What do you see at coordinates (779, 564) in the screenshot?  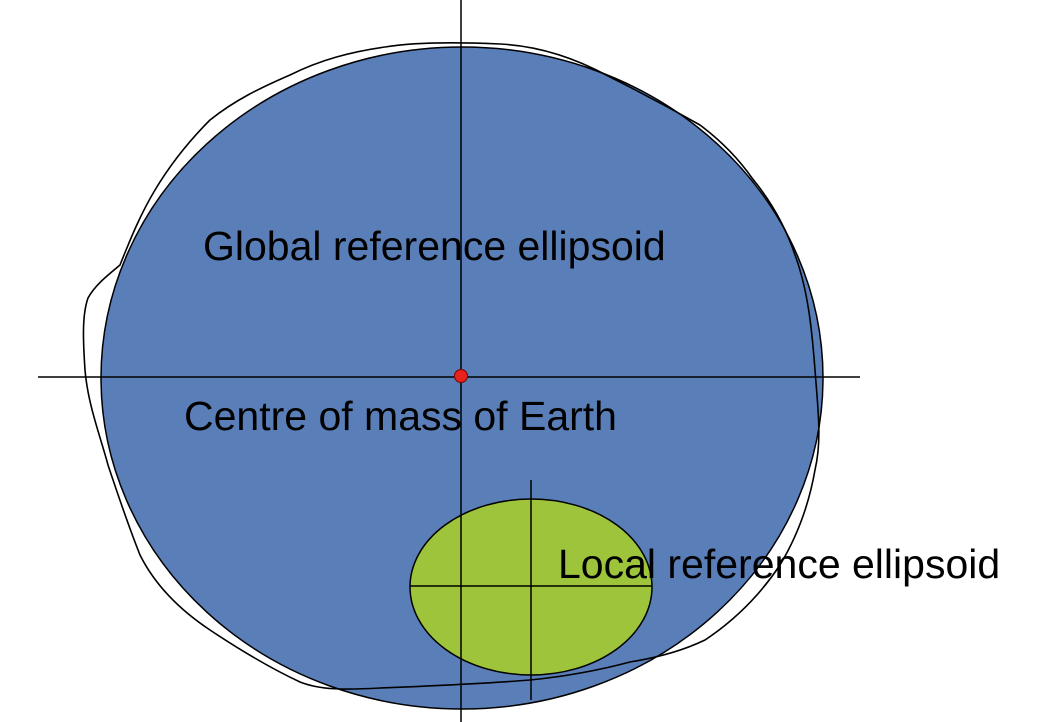 I see `local-ellipsoid-label: Local reference ellipsoid` at bounding box center [779, 564].